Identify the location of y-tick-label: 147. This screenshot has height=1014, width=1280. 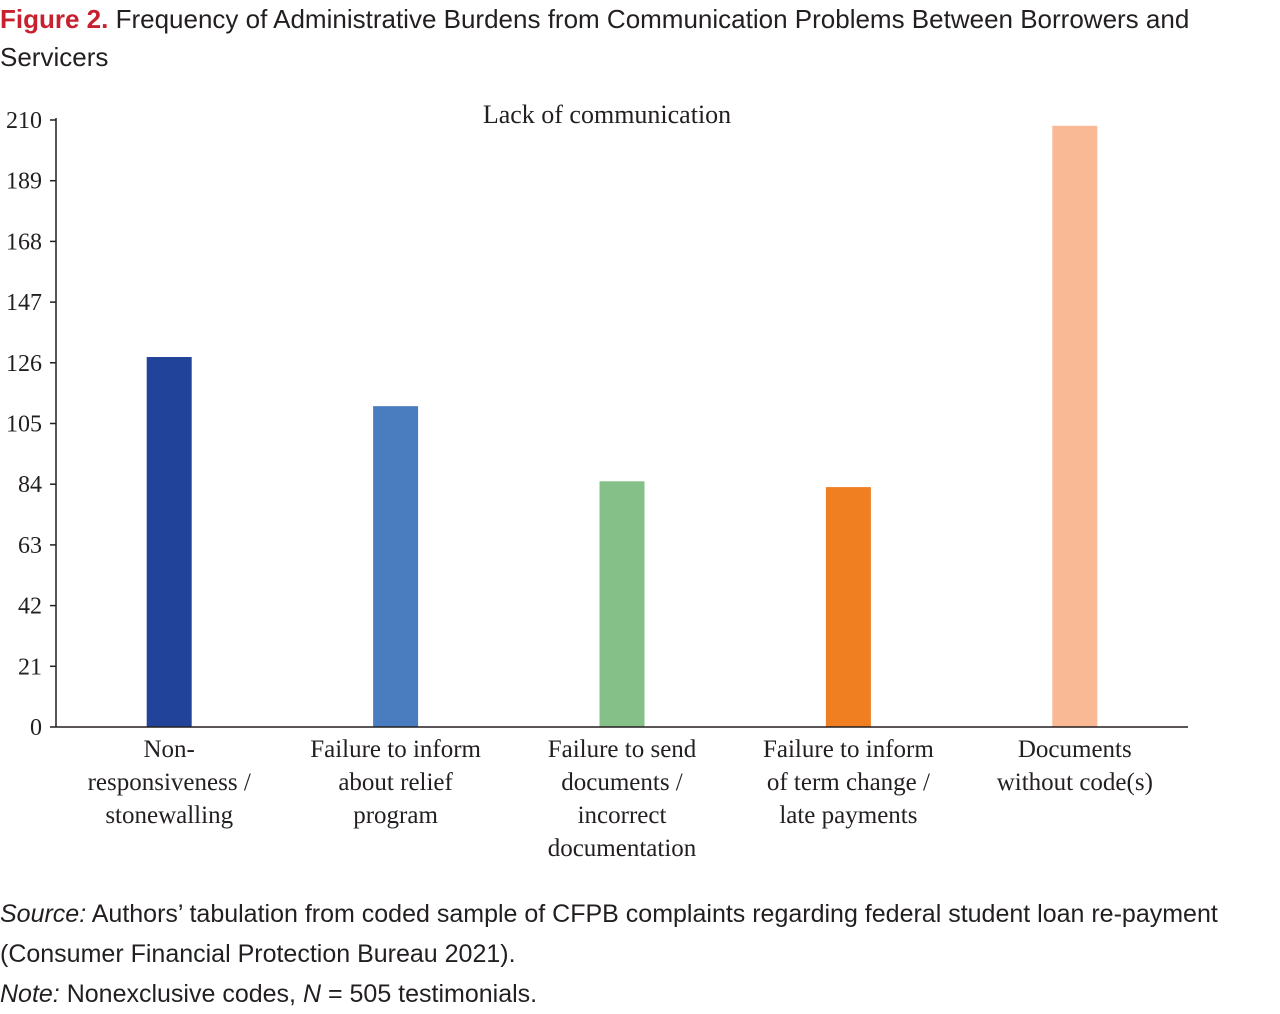
(24, 303).